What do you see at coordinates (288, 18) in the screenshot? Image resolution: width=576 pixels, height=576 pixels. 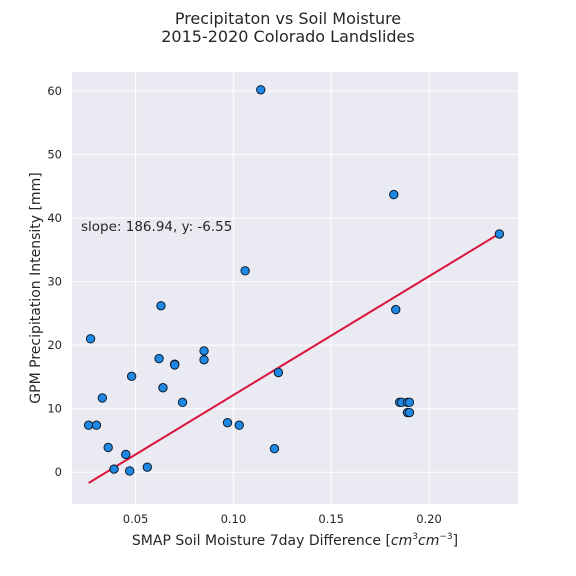 I see `chart-title-line-1: Precipitaton vs Soil Moisture` at bounding box center [288, 18].